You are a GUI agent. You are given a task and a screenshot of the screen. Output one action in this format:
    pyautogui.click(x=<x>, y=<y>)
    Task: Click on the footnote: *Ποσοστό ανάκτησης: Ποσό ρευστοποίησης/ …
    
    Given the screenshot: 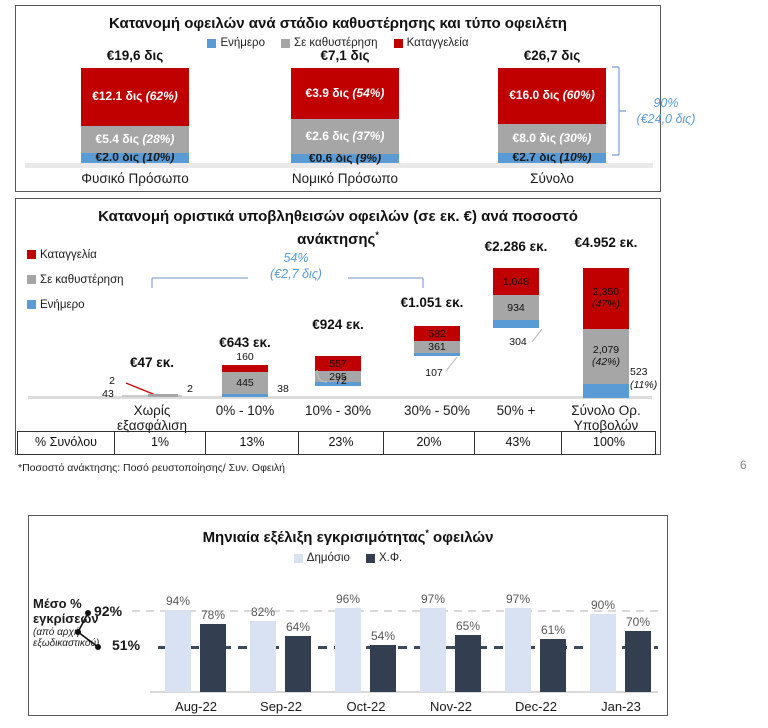 What is the action you would take?
    pyautogui.click(x=152, y=468)
    